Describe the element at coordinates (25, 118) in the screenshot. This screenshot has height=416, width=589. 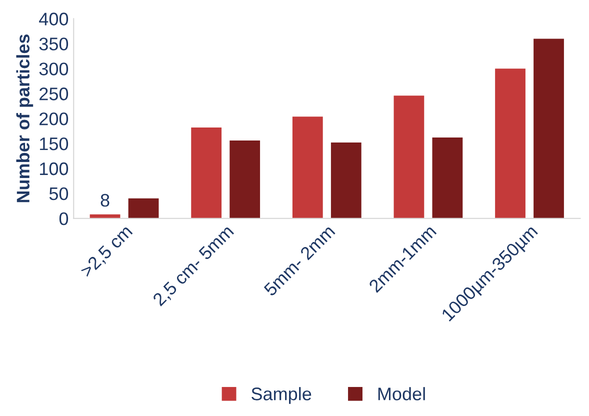
I see `y-axis-title: Number of particles` at that location.